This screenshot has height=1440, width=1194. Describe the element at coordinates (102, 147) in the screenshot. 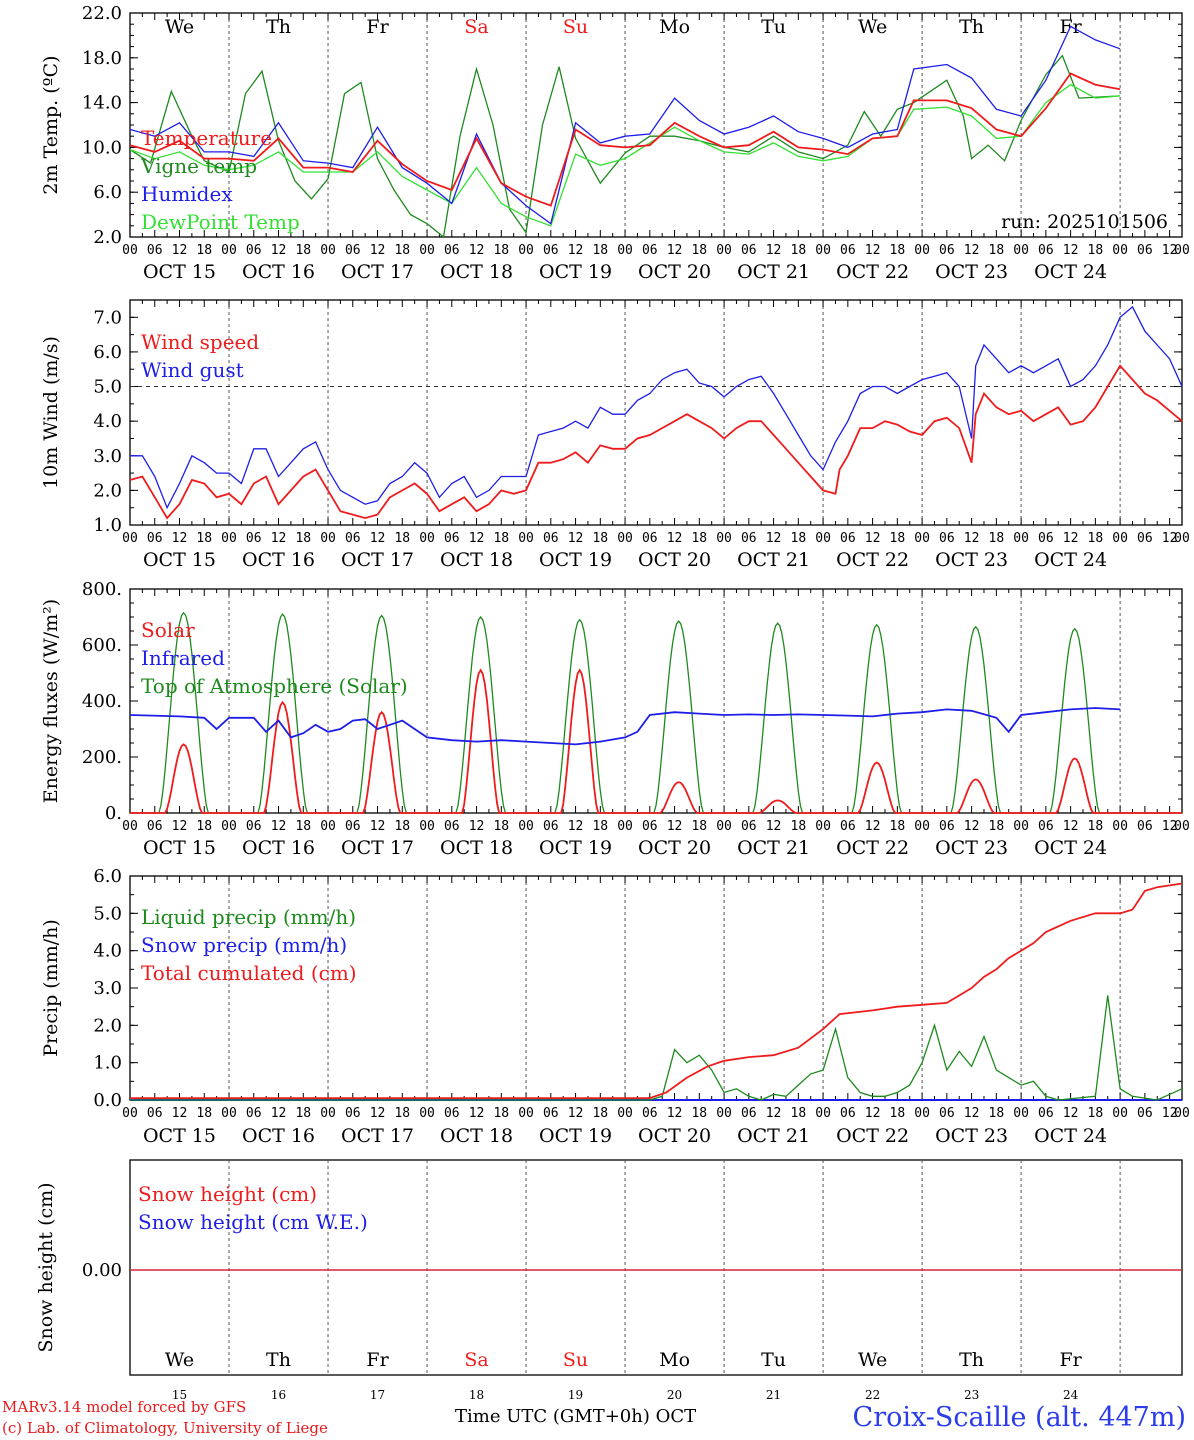

I see `y-tick-label: 10.0` at that location.